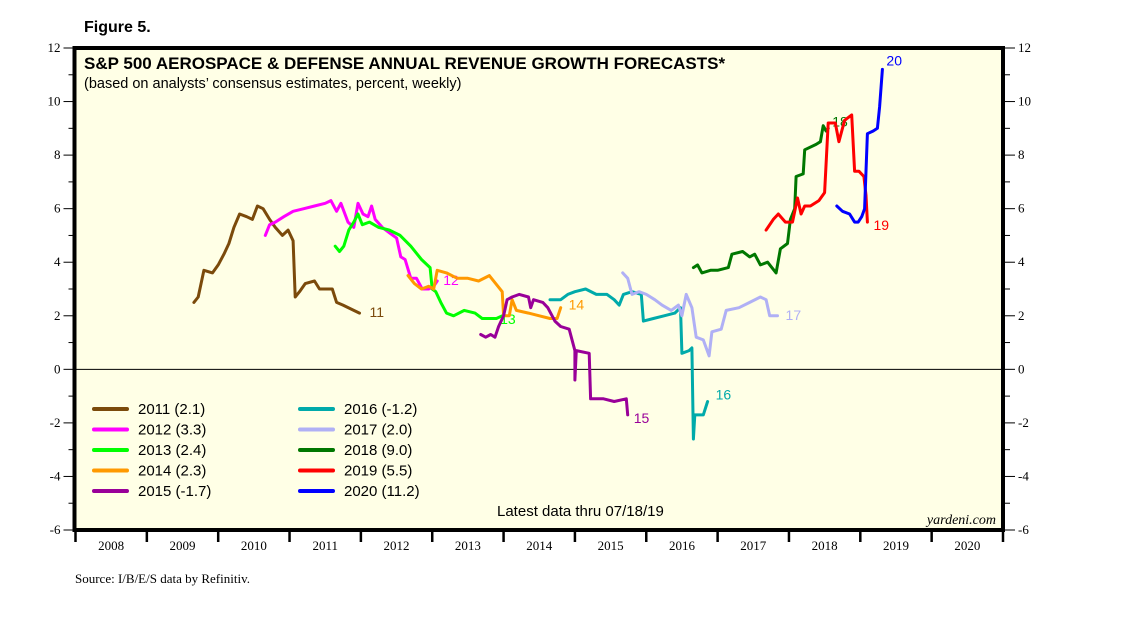 The image size is (1138, 621). I want to click on y-tick-label-right: 6, so click(1021, 208).